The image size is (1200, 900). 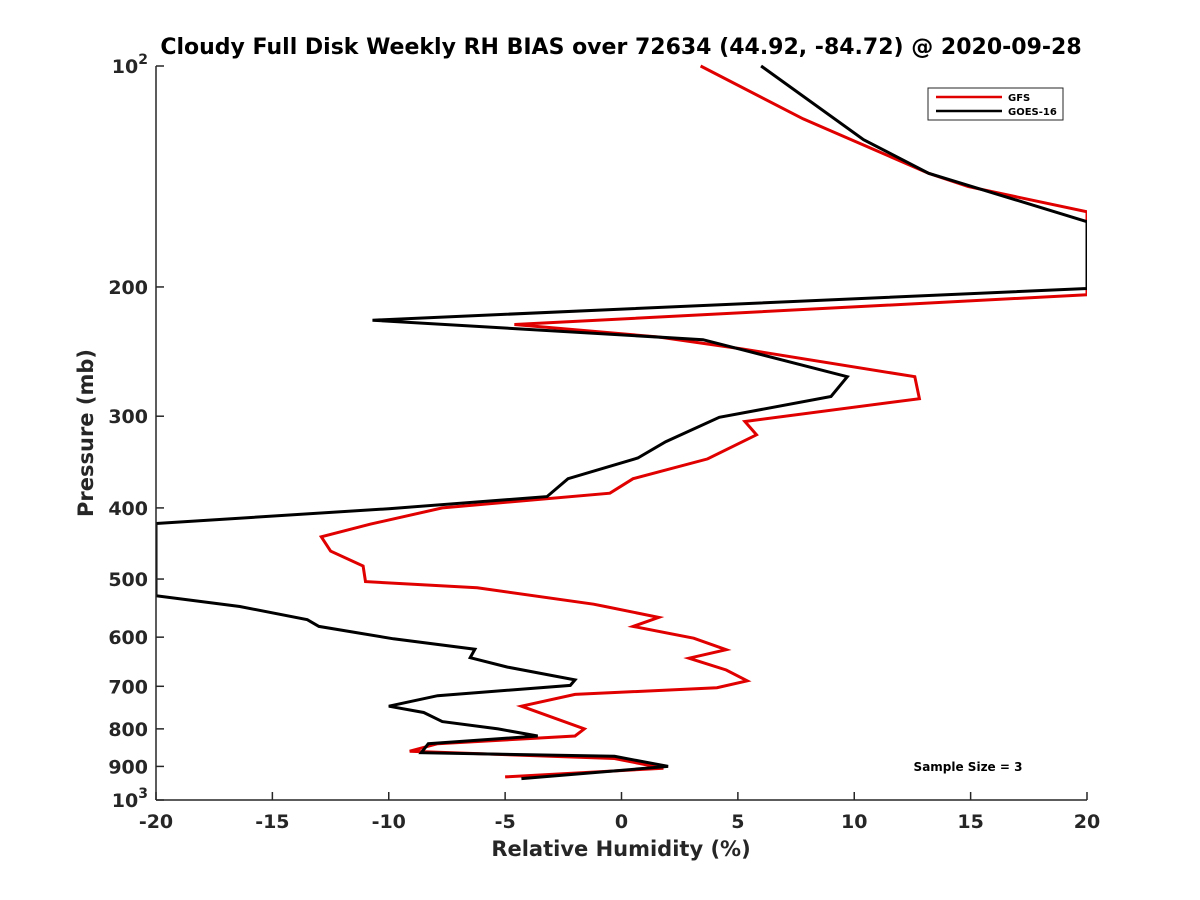 What do you see at coordinates (136, 432) in the screenshot?
I see `y-axis-ticks: 10² 200 300 400 500 600 700 800 900 10³` at bounding box center [136, 432].